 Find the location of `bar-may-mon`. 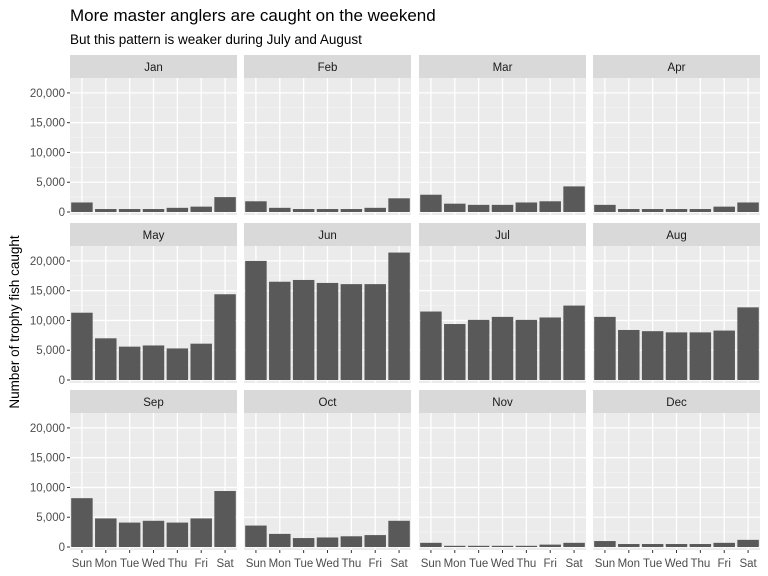

bar-may-mon is located at coordinates (106, 359).